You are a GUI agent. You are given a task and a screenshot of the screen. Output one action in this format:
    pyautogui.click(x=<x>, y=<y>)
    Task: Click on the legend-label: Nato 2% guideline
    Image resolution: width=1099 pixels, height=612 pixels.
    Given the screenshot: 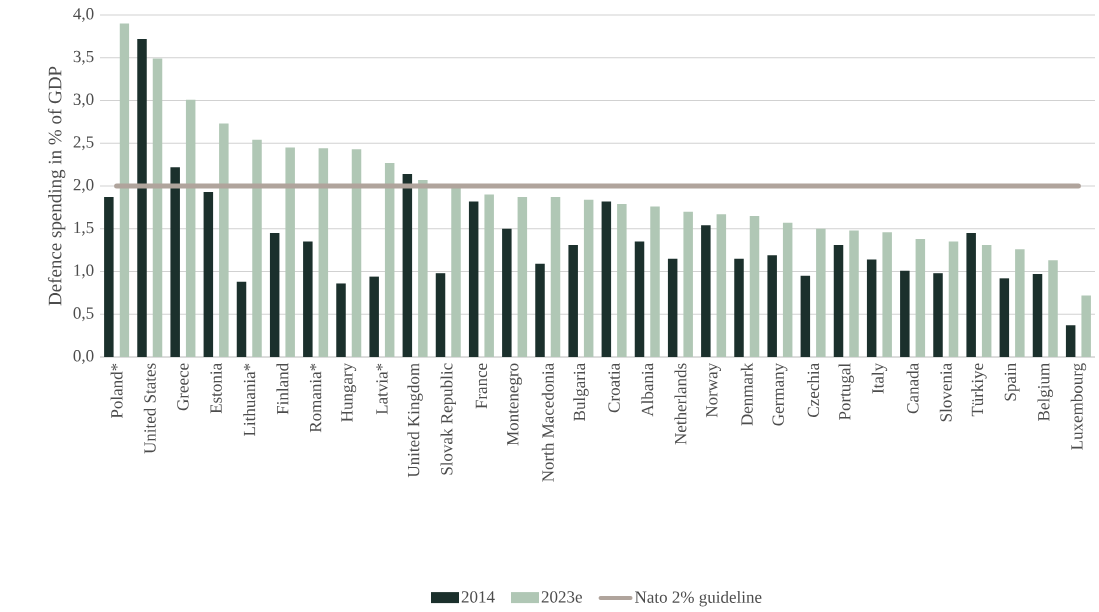 What is the action you would take?
    pyautogui.click(x=698, y=598)
    